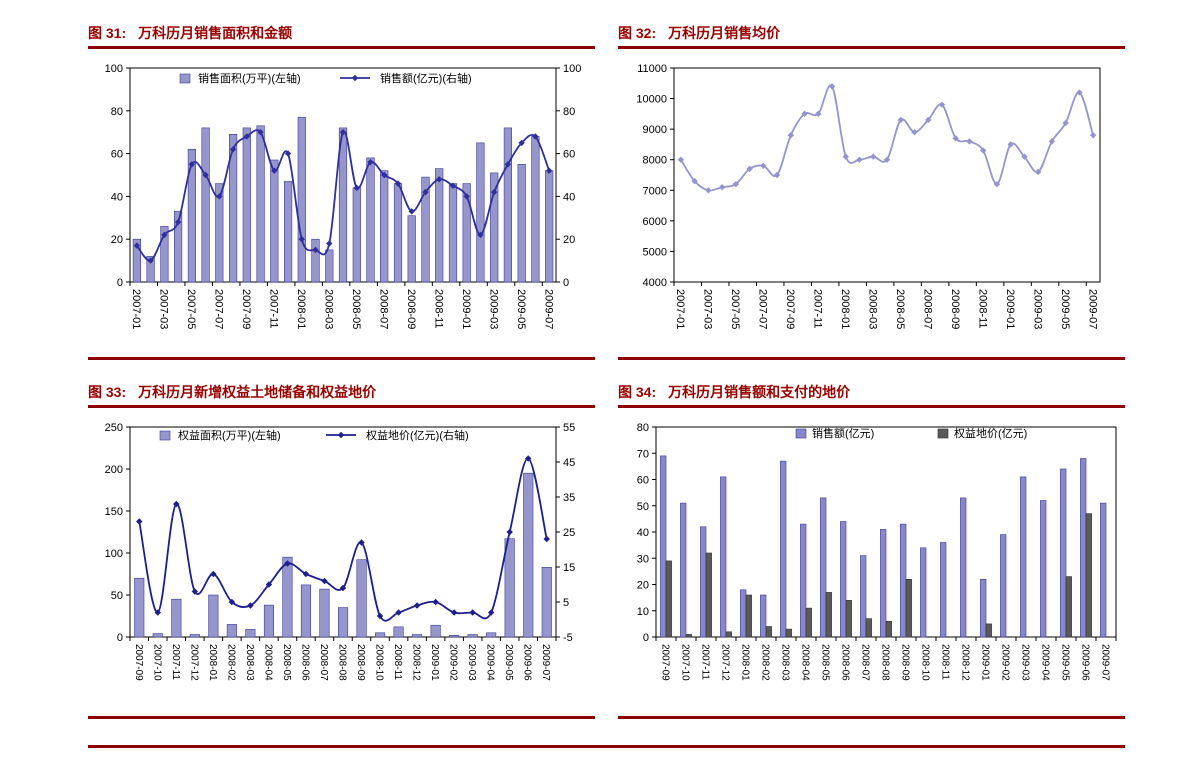 Image resolution: width=1191 pixels, height=757 pixels. Describe the element at coordinates (871, 358) in the screenshot. I see `figure-32-bottom-rule` at that location.